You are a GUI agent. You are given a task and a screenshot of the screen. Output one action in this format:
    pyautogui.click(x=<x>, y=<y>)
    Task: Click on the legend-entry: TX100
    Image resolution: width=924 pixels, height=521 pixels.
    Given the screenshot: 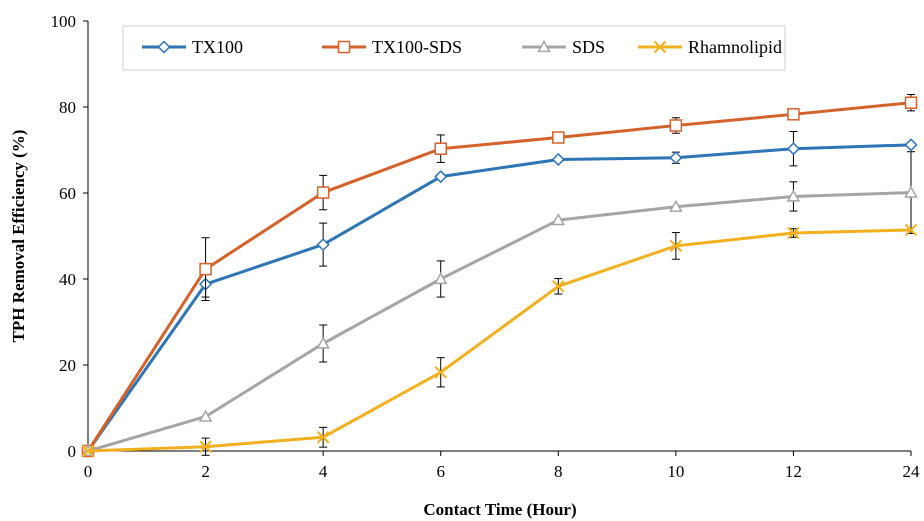 What is the action you would take?
    pyautogui.click(x=192, y=47)
    